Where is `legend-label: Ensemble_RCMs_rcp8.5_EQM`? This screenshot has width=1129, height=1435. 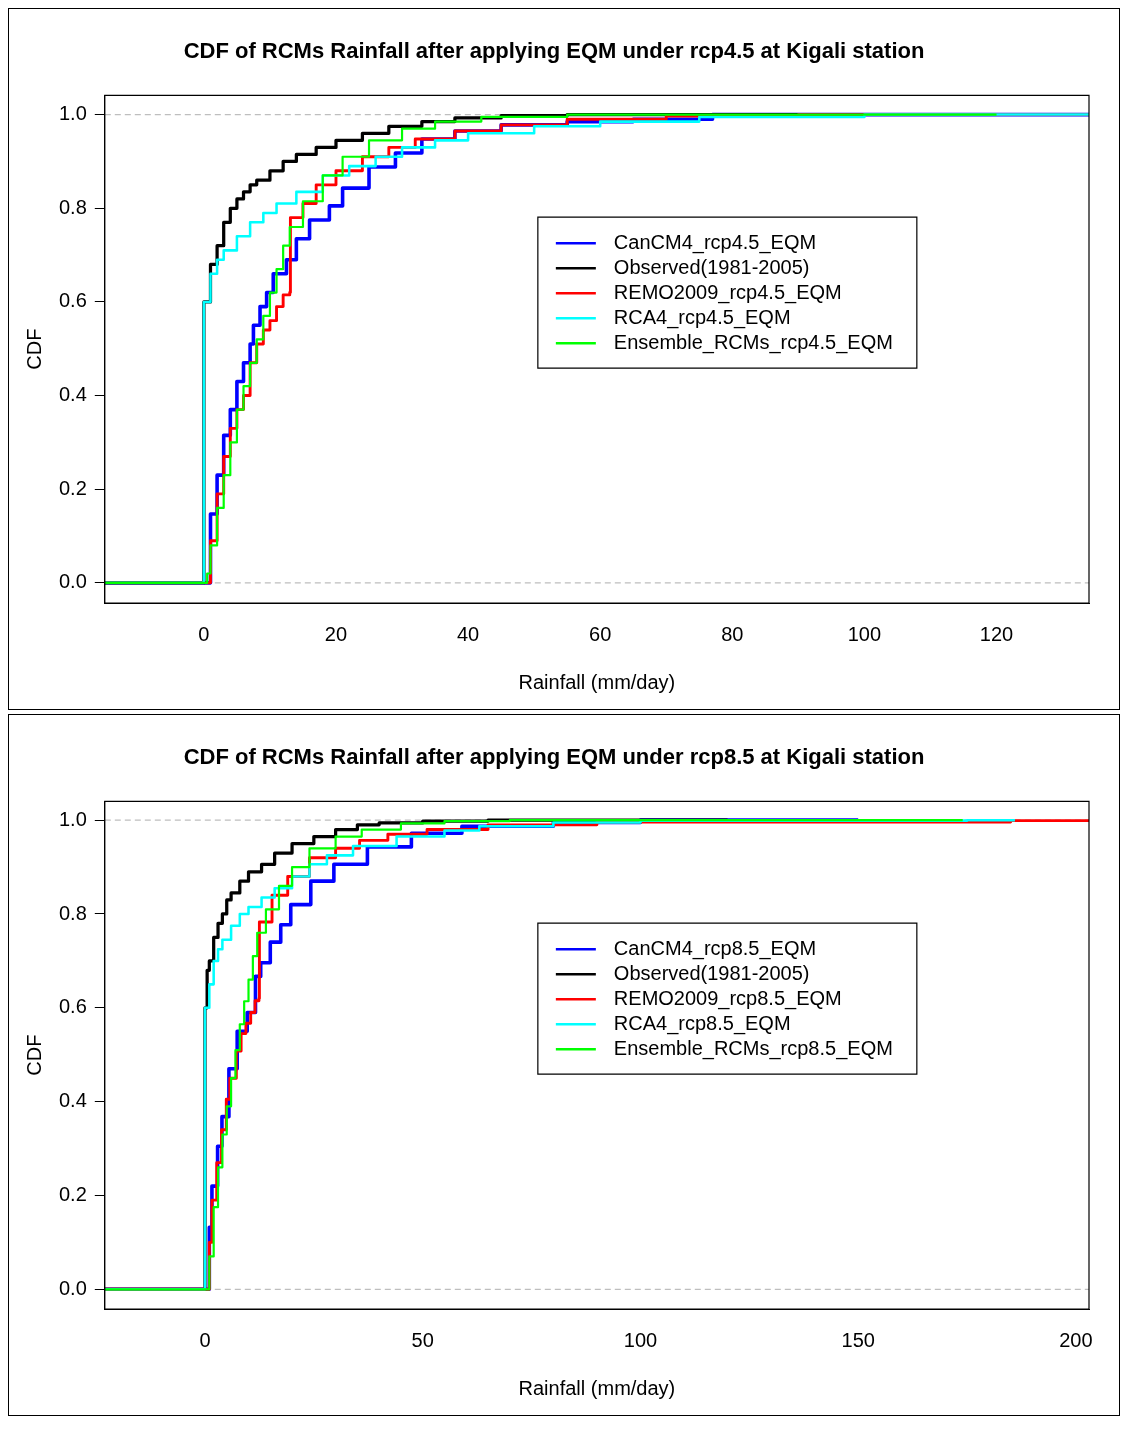
legend-label: Ensemble_RCMs_rcp8.5_EQM is located at coordinates (753, 1048).